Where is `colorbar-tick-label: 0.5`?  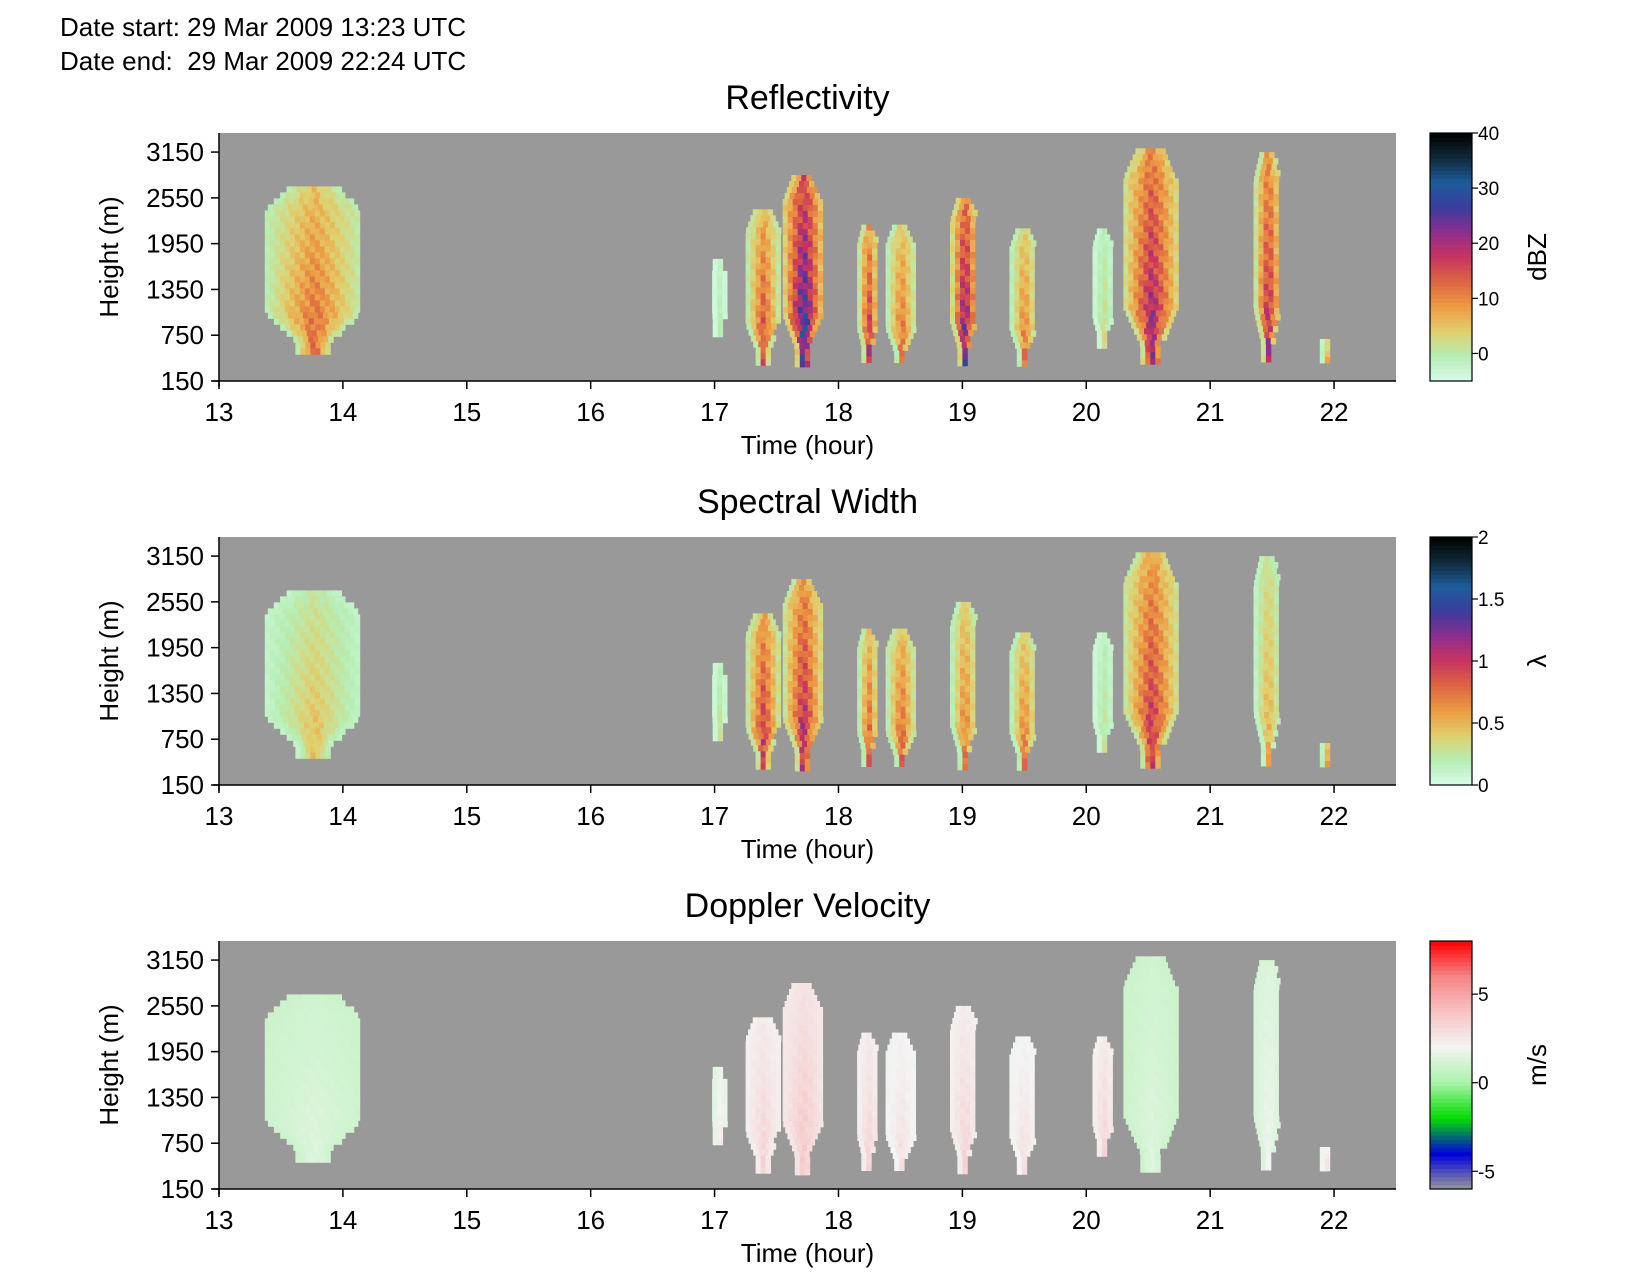 colorbar-tick-label: 0.5 is located at coordinates (1491, 724).